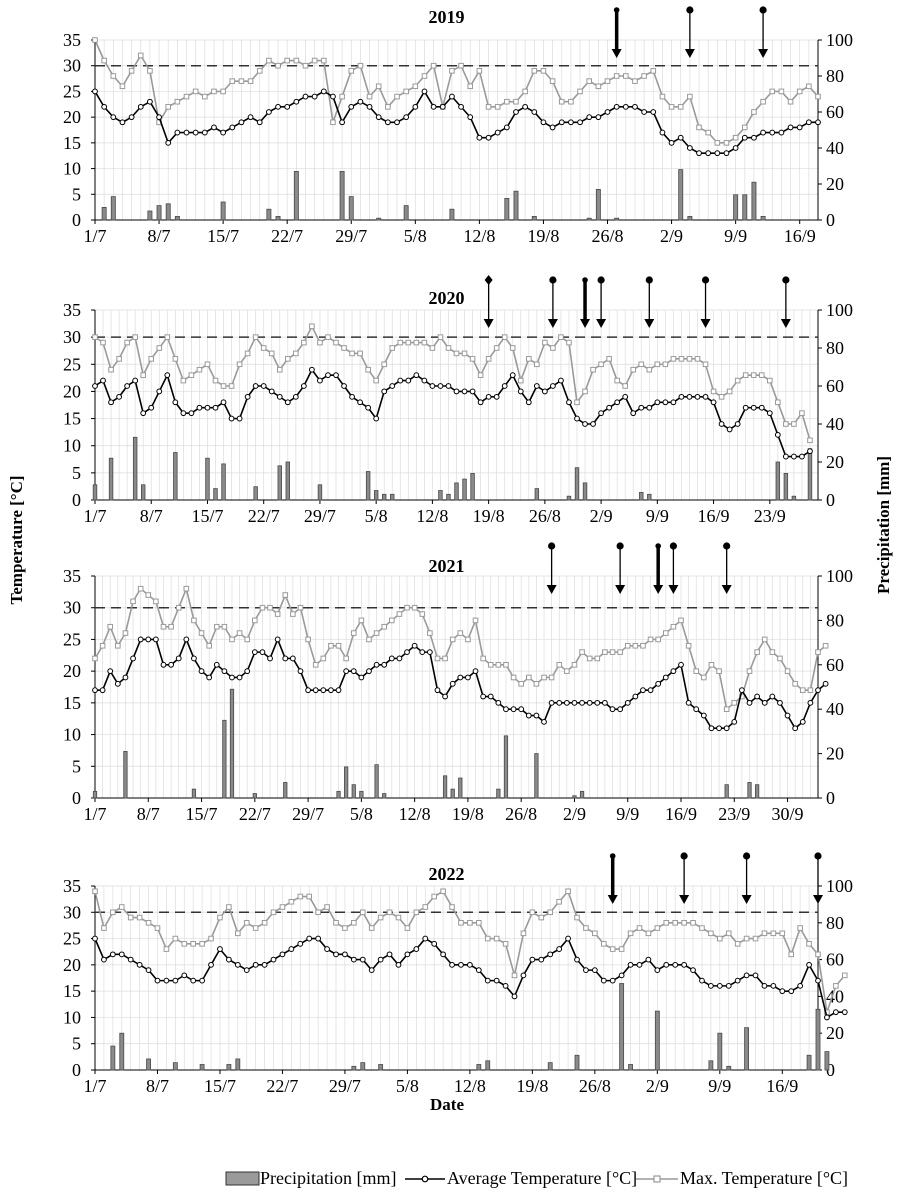  What do you see at coordinates (72, 391) in the screenshot?
I see `y-left-tick-label: 20` at bounding box center [72, 391].